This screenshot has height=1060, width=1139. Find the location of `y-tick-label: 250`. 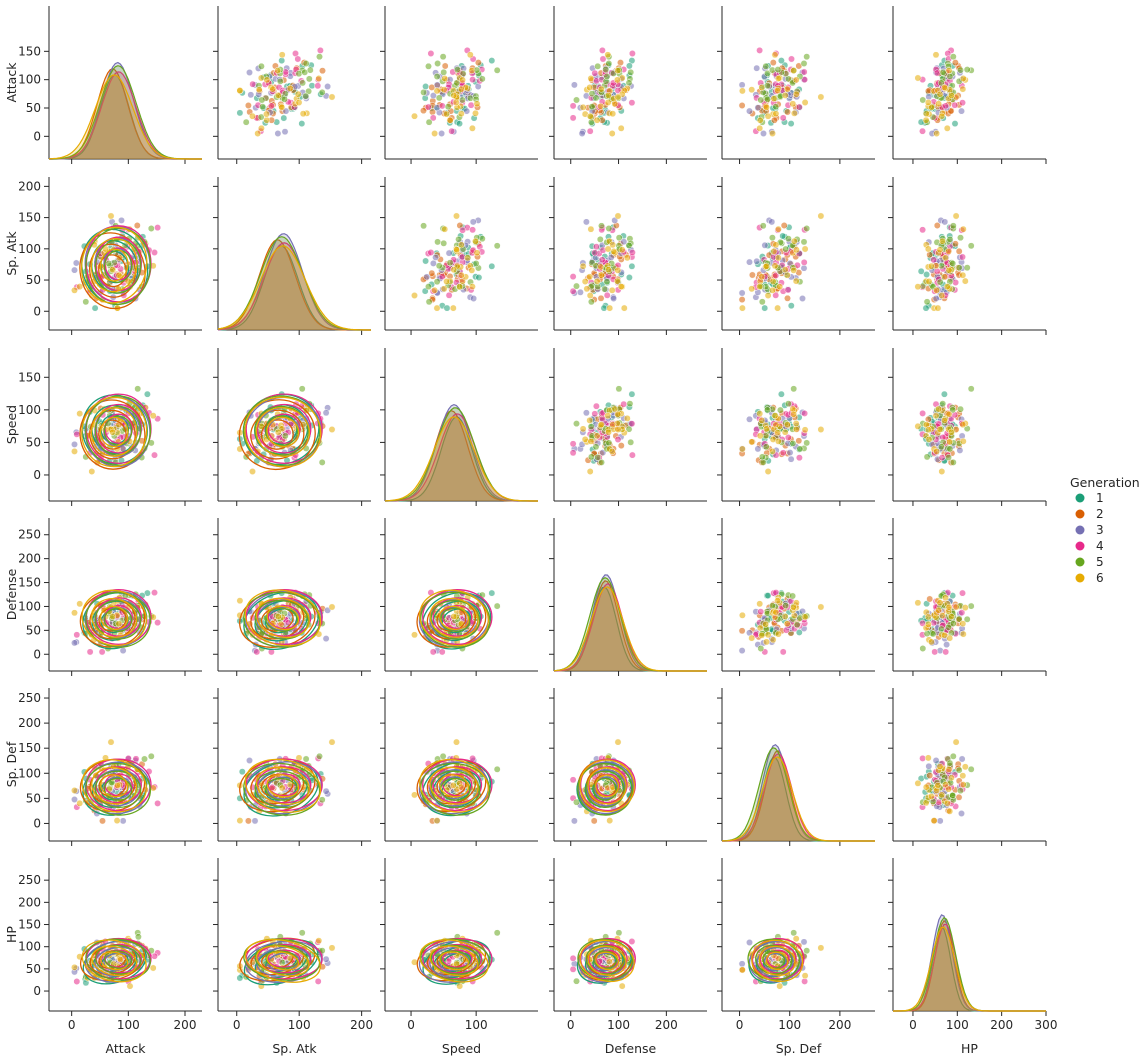

y-tick-label: 250 is located at coordinates (29, 535).